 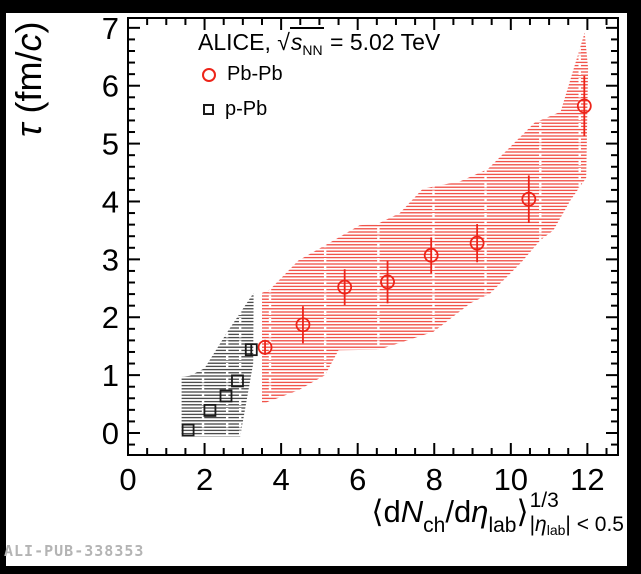 What do you see at coordinates (28, 42) in the screenshot?
I see `y-title-c: c` at bounding box center [28, 42].